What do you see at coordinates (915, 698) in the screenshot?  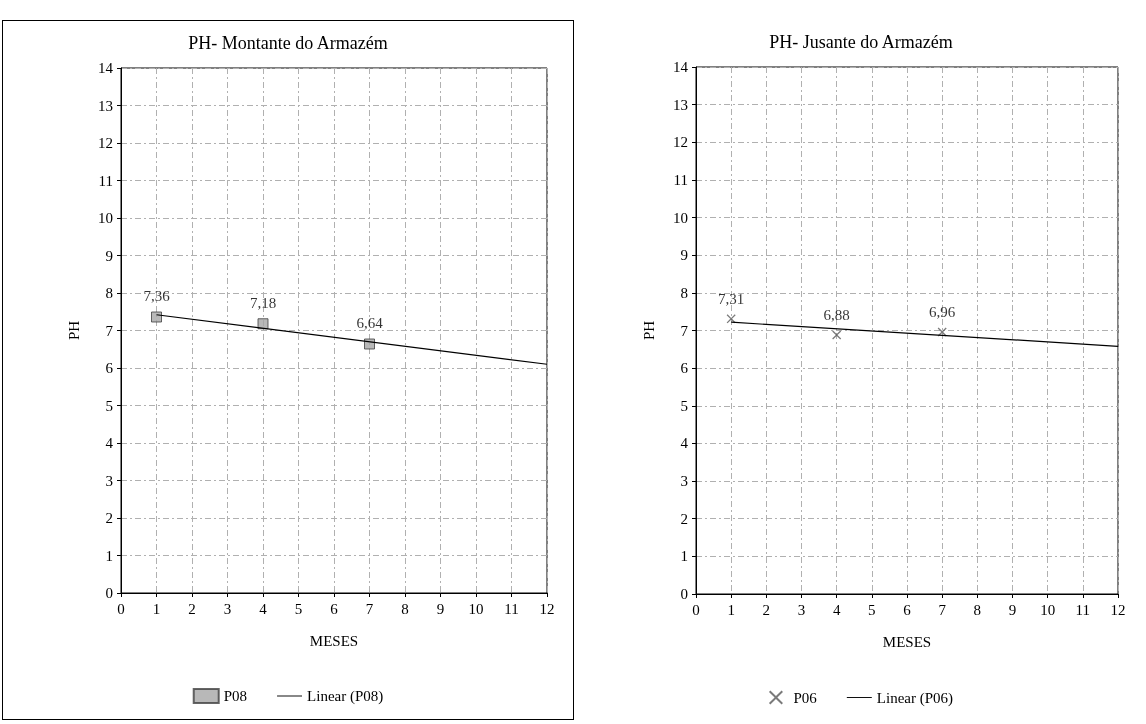 I see `legend-label: Linear (P06)` at bounding box center [915, 698].